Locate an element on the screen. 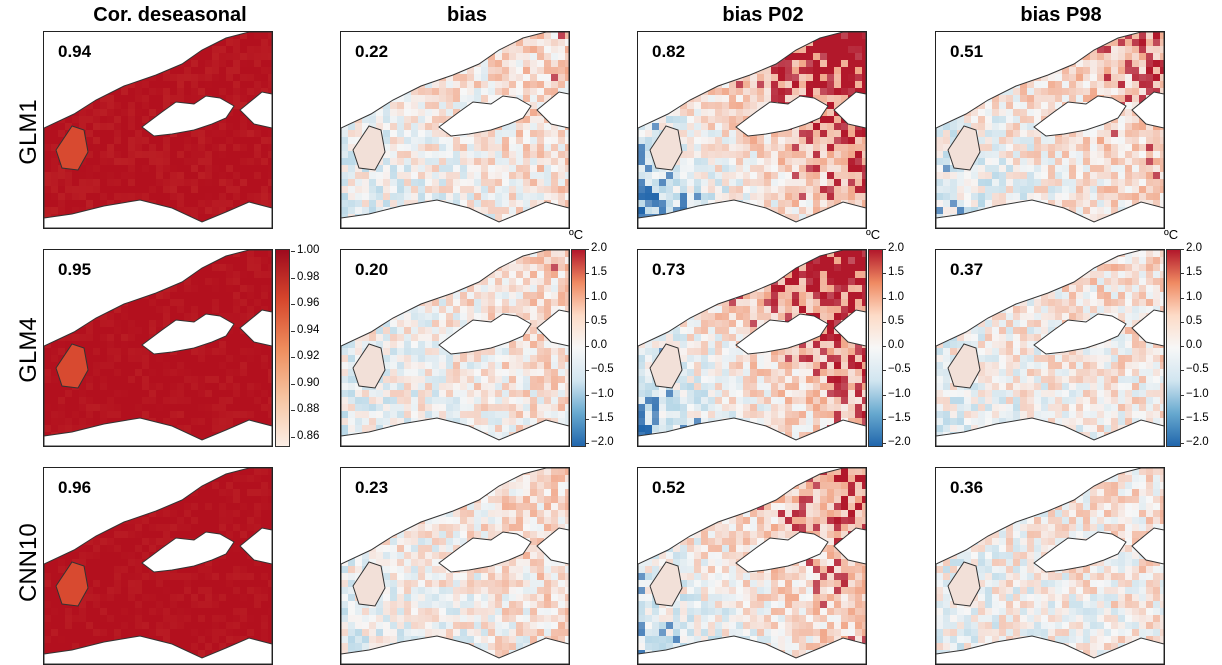 This screenshot has height=665, width=1222. score-label: 0.73 is located at coordinates (668, 270).